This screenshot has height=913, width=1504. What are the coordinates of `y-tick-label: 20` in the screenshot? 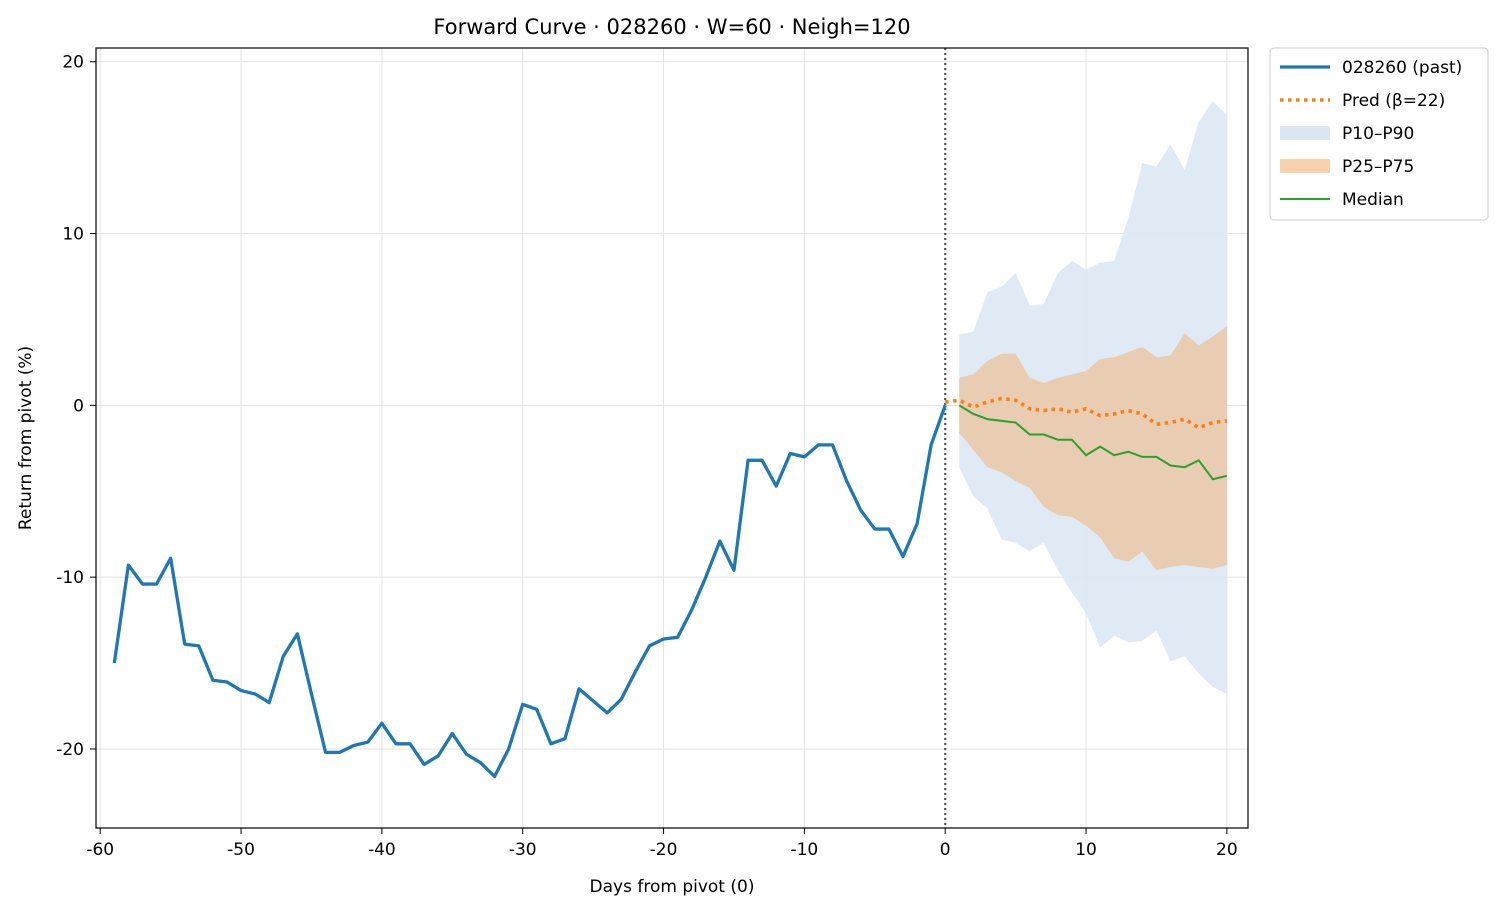 It's located at (73, 63).